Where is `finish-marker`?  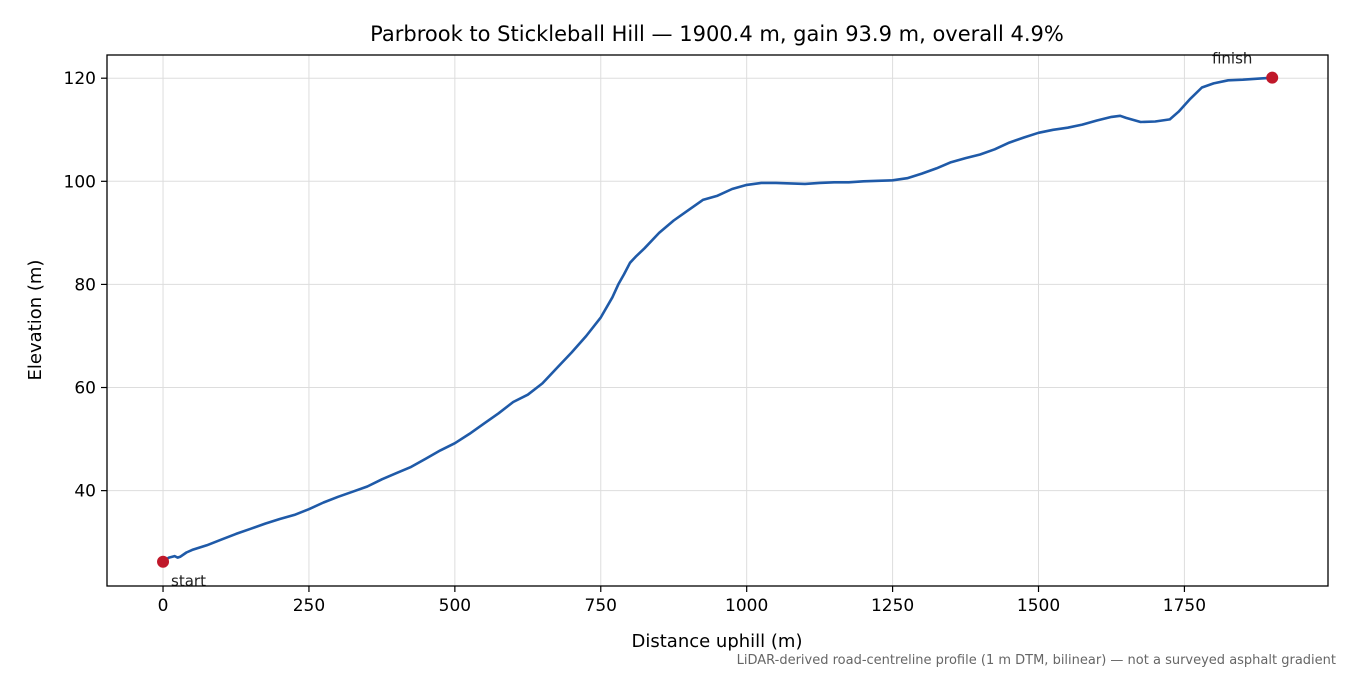
finish-marker is located at coordinates (1272, 77).